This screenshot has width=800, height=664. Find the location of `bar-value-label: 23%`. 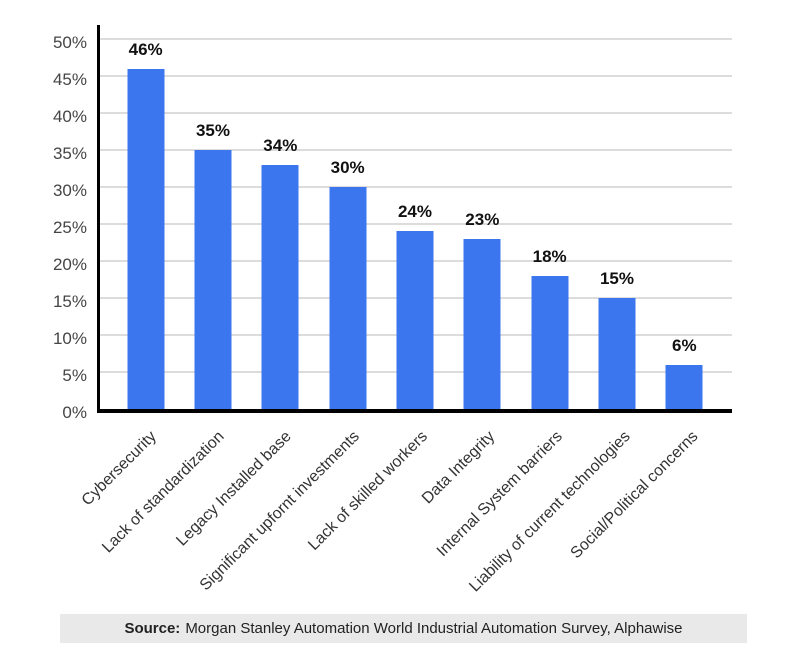

bar-value-label: 23% is located at coordinates (482, 219).